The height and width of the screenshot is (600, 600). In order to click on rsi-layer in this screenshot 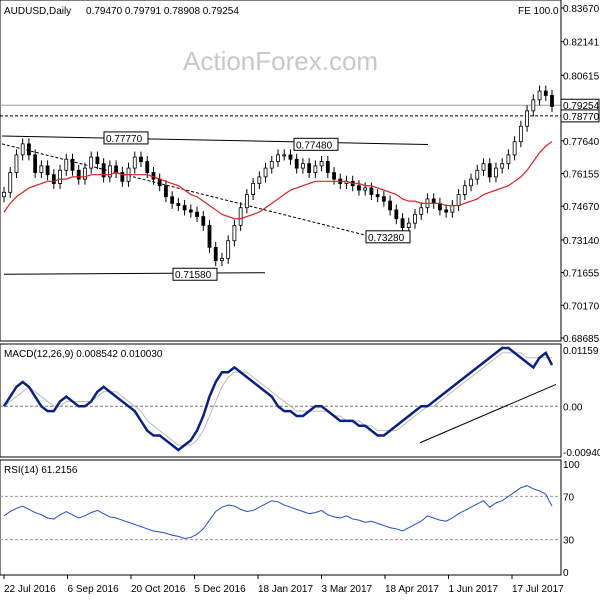, I will do `click(280, 513)`.